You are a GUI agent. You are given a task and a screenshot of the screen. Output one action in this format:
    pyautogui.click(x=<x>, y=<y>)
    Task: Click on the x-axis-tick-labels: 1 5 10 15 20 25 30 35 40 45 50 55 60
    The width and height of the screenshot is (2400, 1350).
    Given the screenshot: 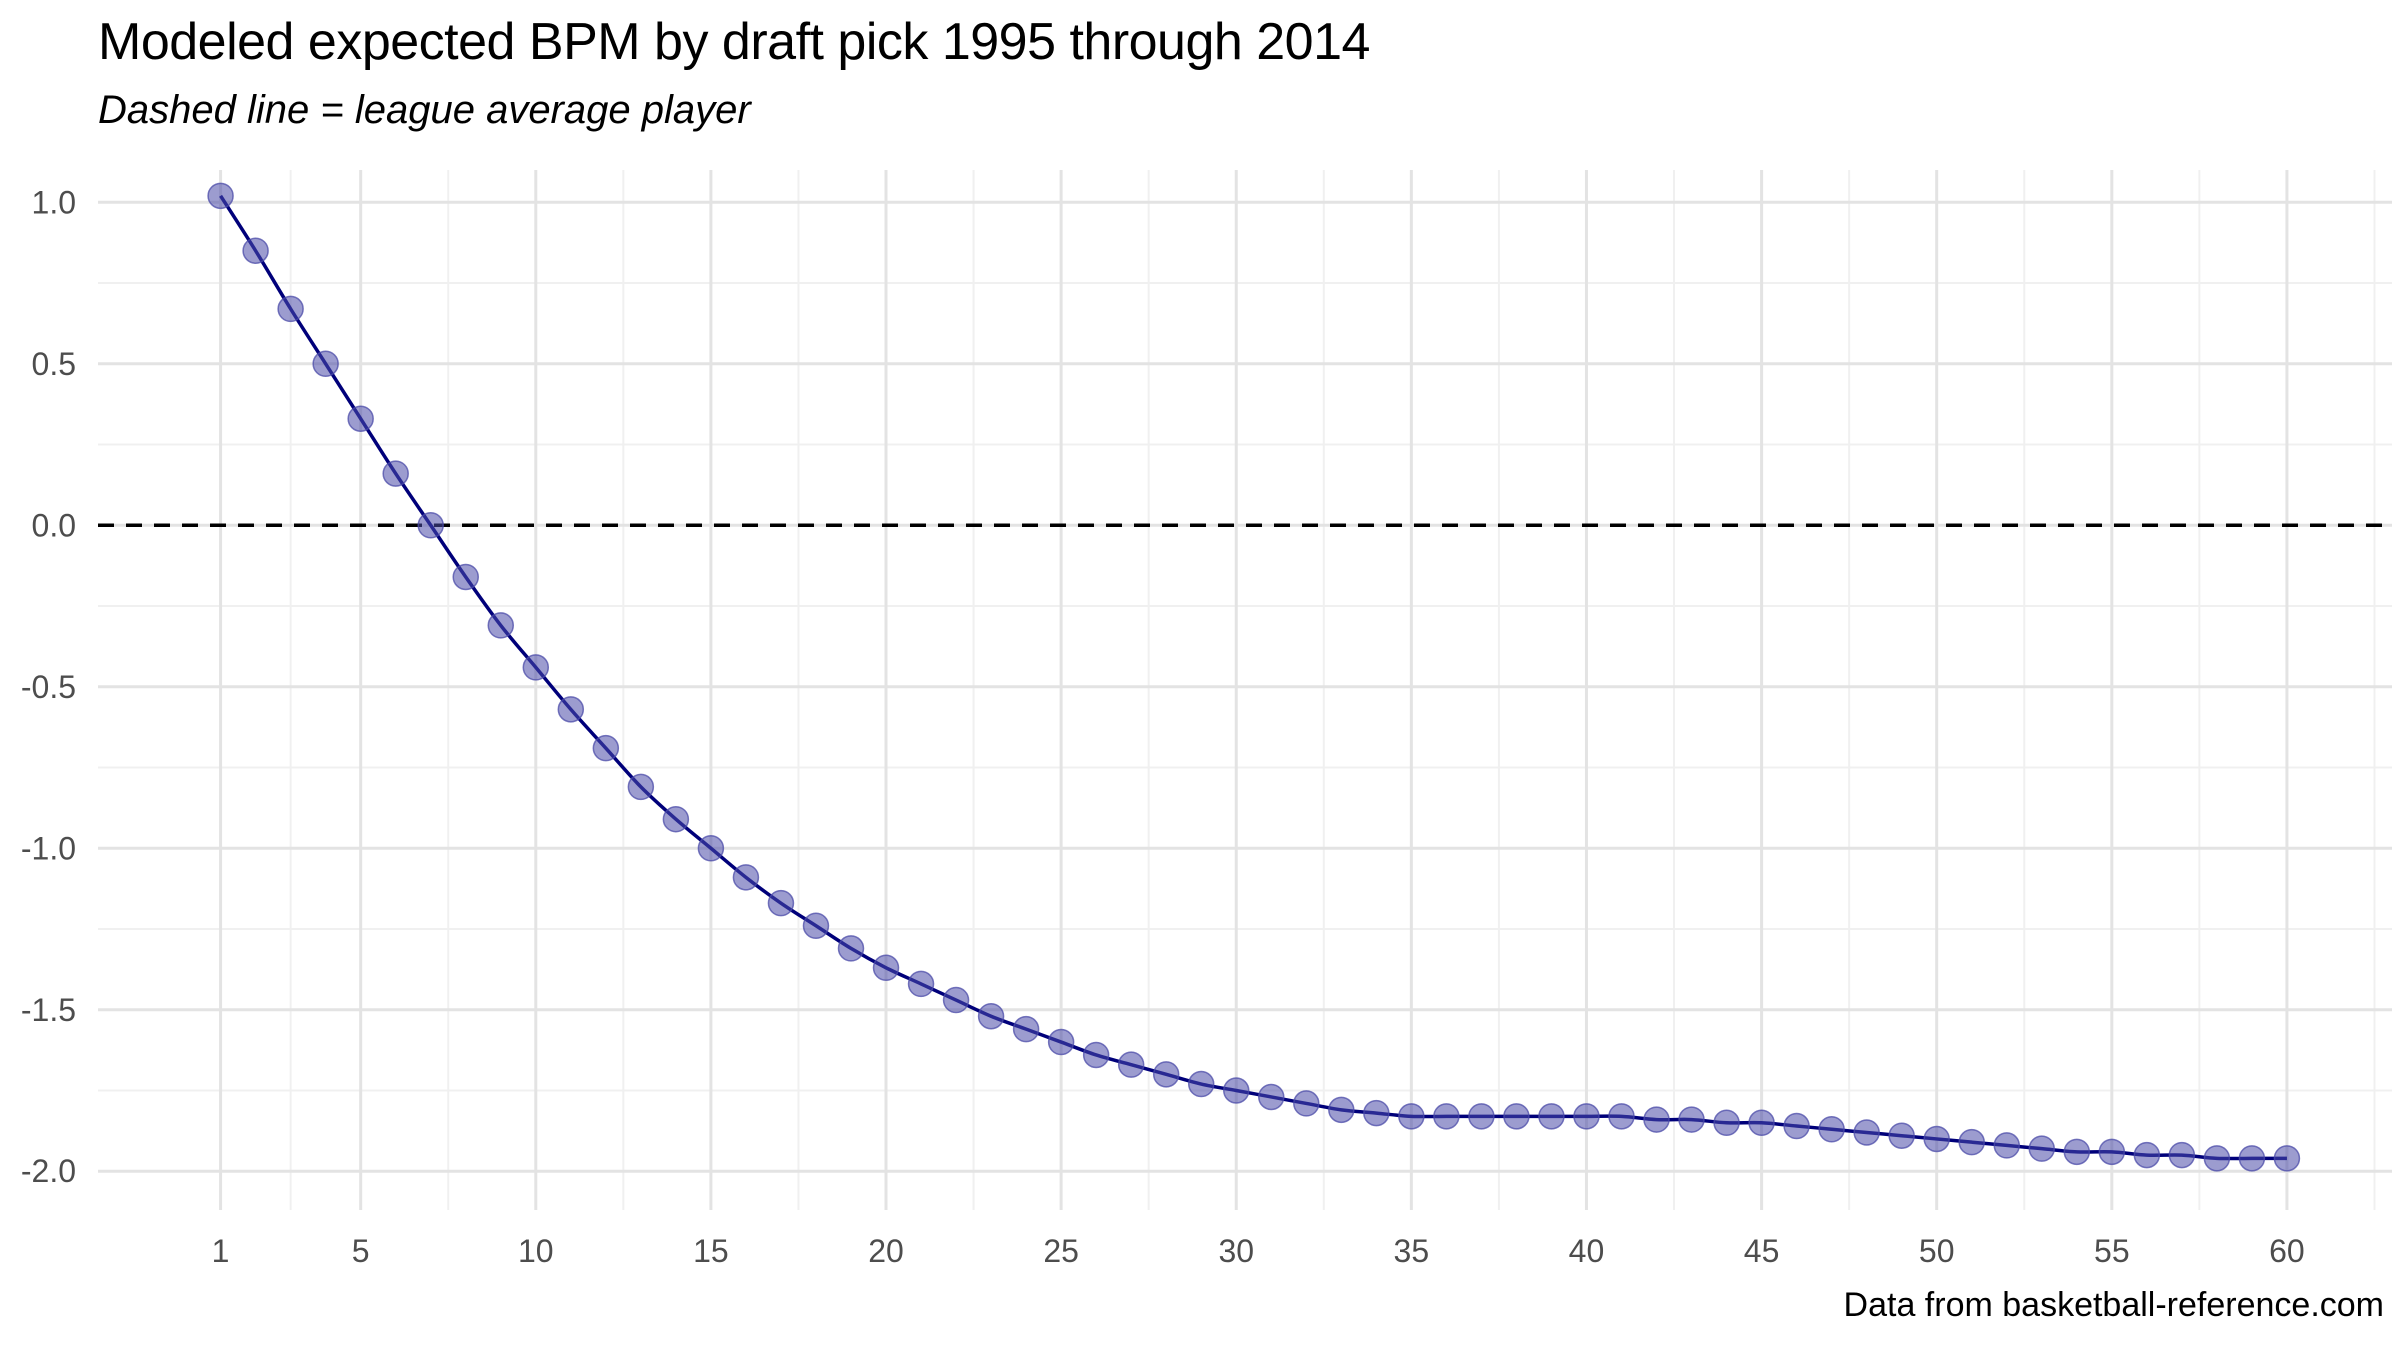 What is the action you would take?
    pyautogui.click(x=1258, y=1251)
    